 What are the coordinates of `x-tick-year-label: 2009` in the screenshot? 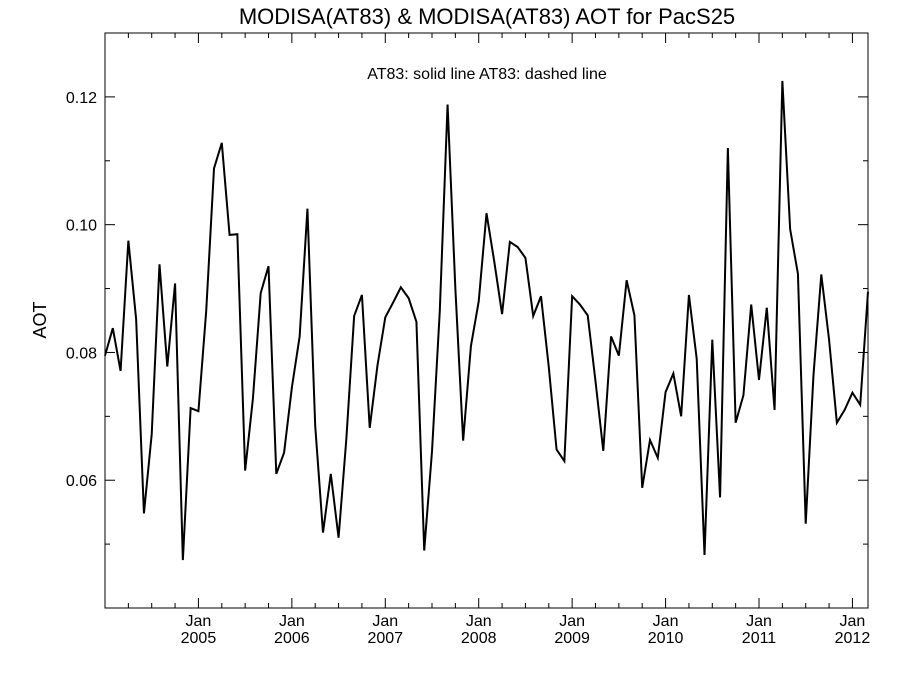 It's located at (572, 638).